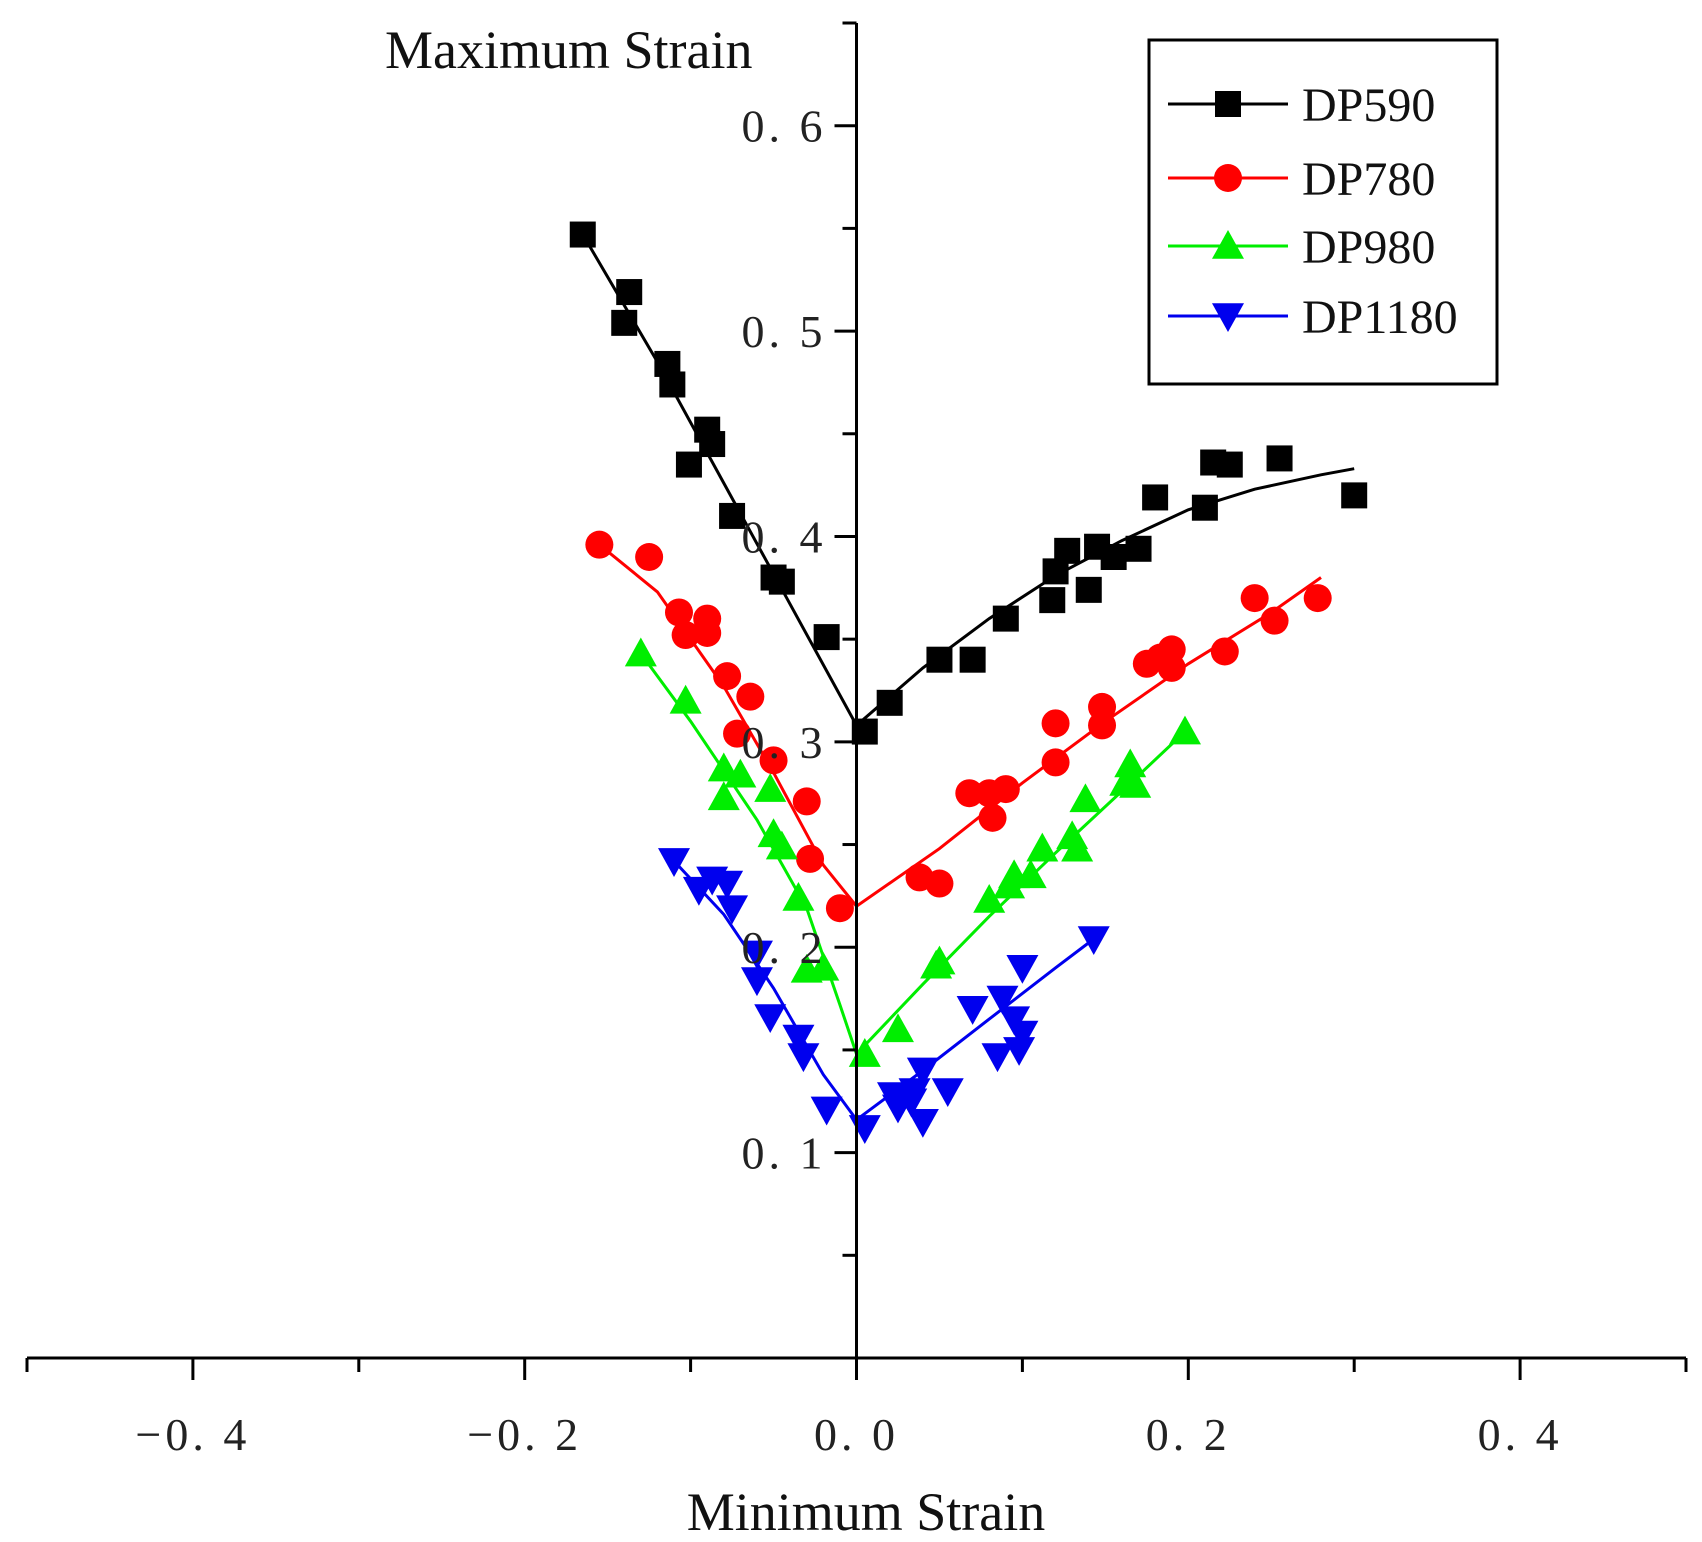 The height and width of the screenshot is (1542, 1702). I want to click on y-ticks: 0. 1 0. 2 0. 3 0. 4 0. 5 0. 6, so click(799, 639).